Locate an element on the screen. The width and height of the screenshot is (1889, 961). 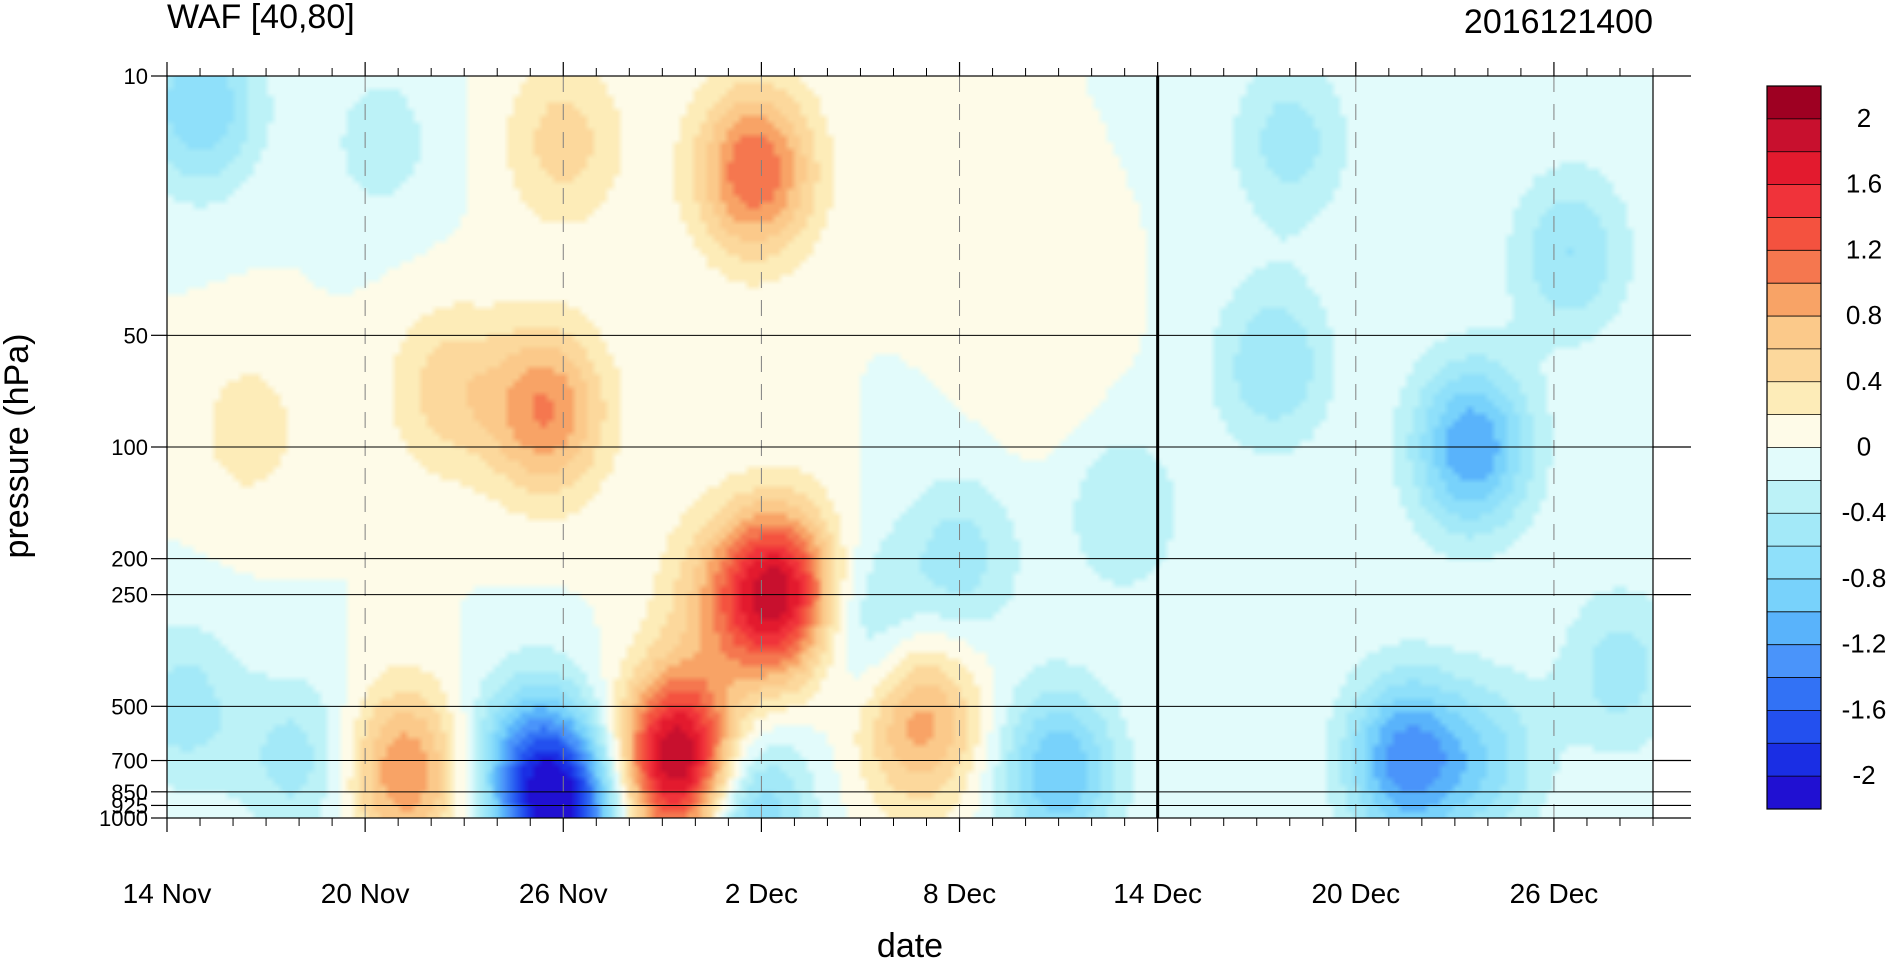
x-tick-label: 8 Dec is located at coordinates (959, 893).